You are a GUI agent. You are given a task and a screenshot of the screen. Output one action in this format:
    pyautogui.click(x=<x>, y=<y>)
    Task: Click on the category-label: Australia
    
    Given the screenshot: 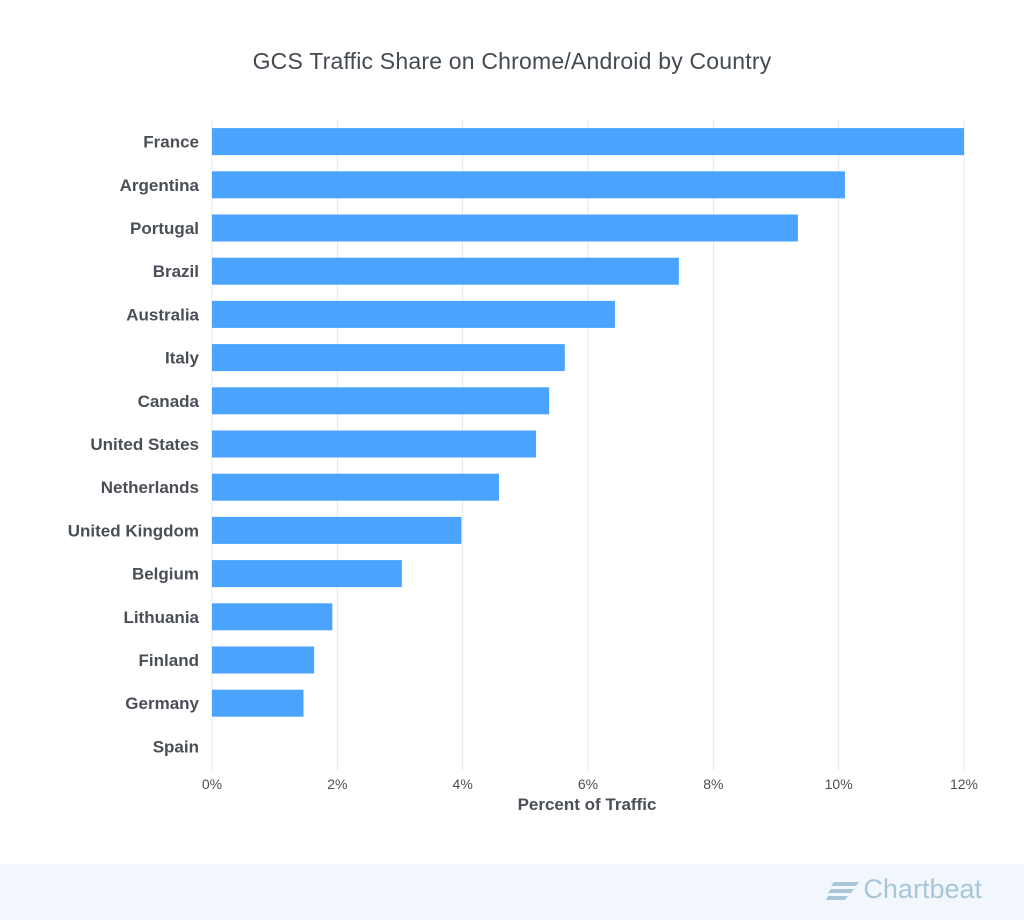 What is the action you would take?
    pyautogui.click(x=162, y=314)
    